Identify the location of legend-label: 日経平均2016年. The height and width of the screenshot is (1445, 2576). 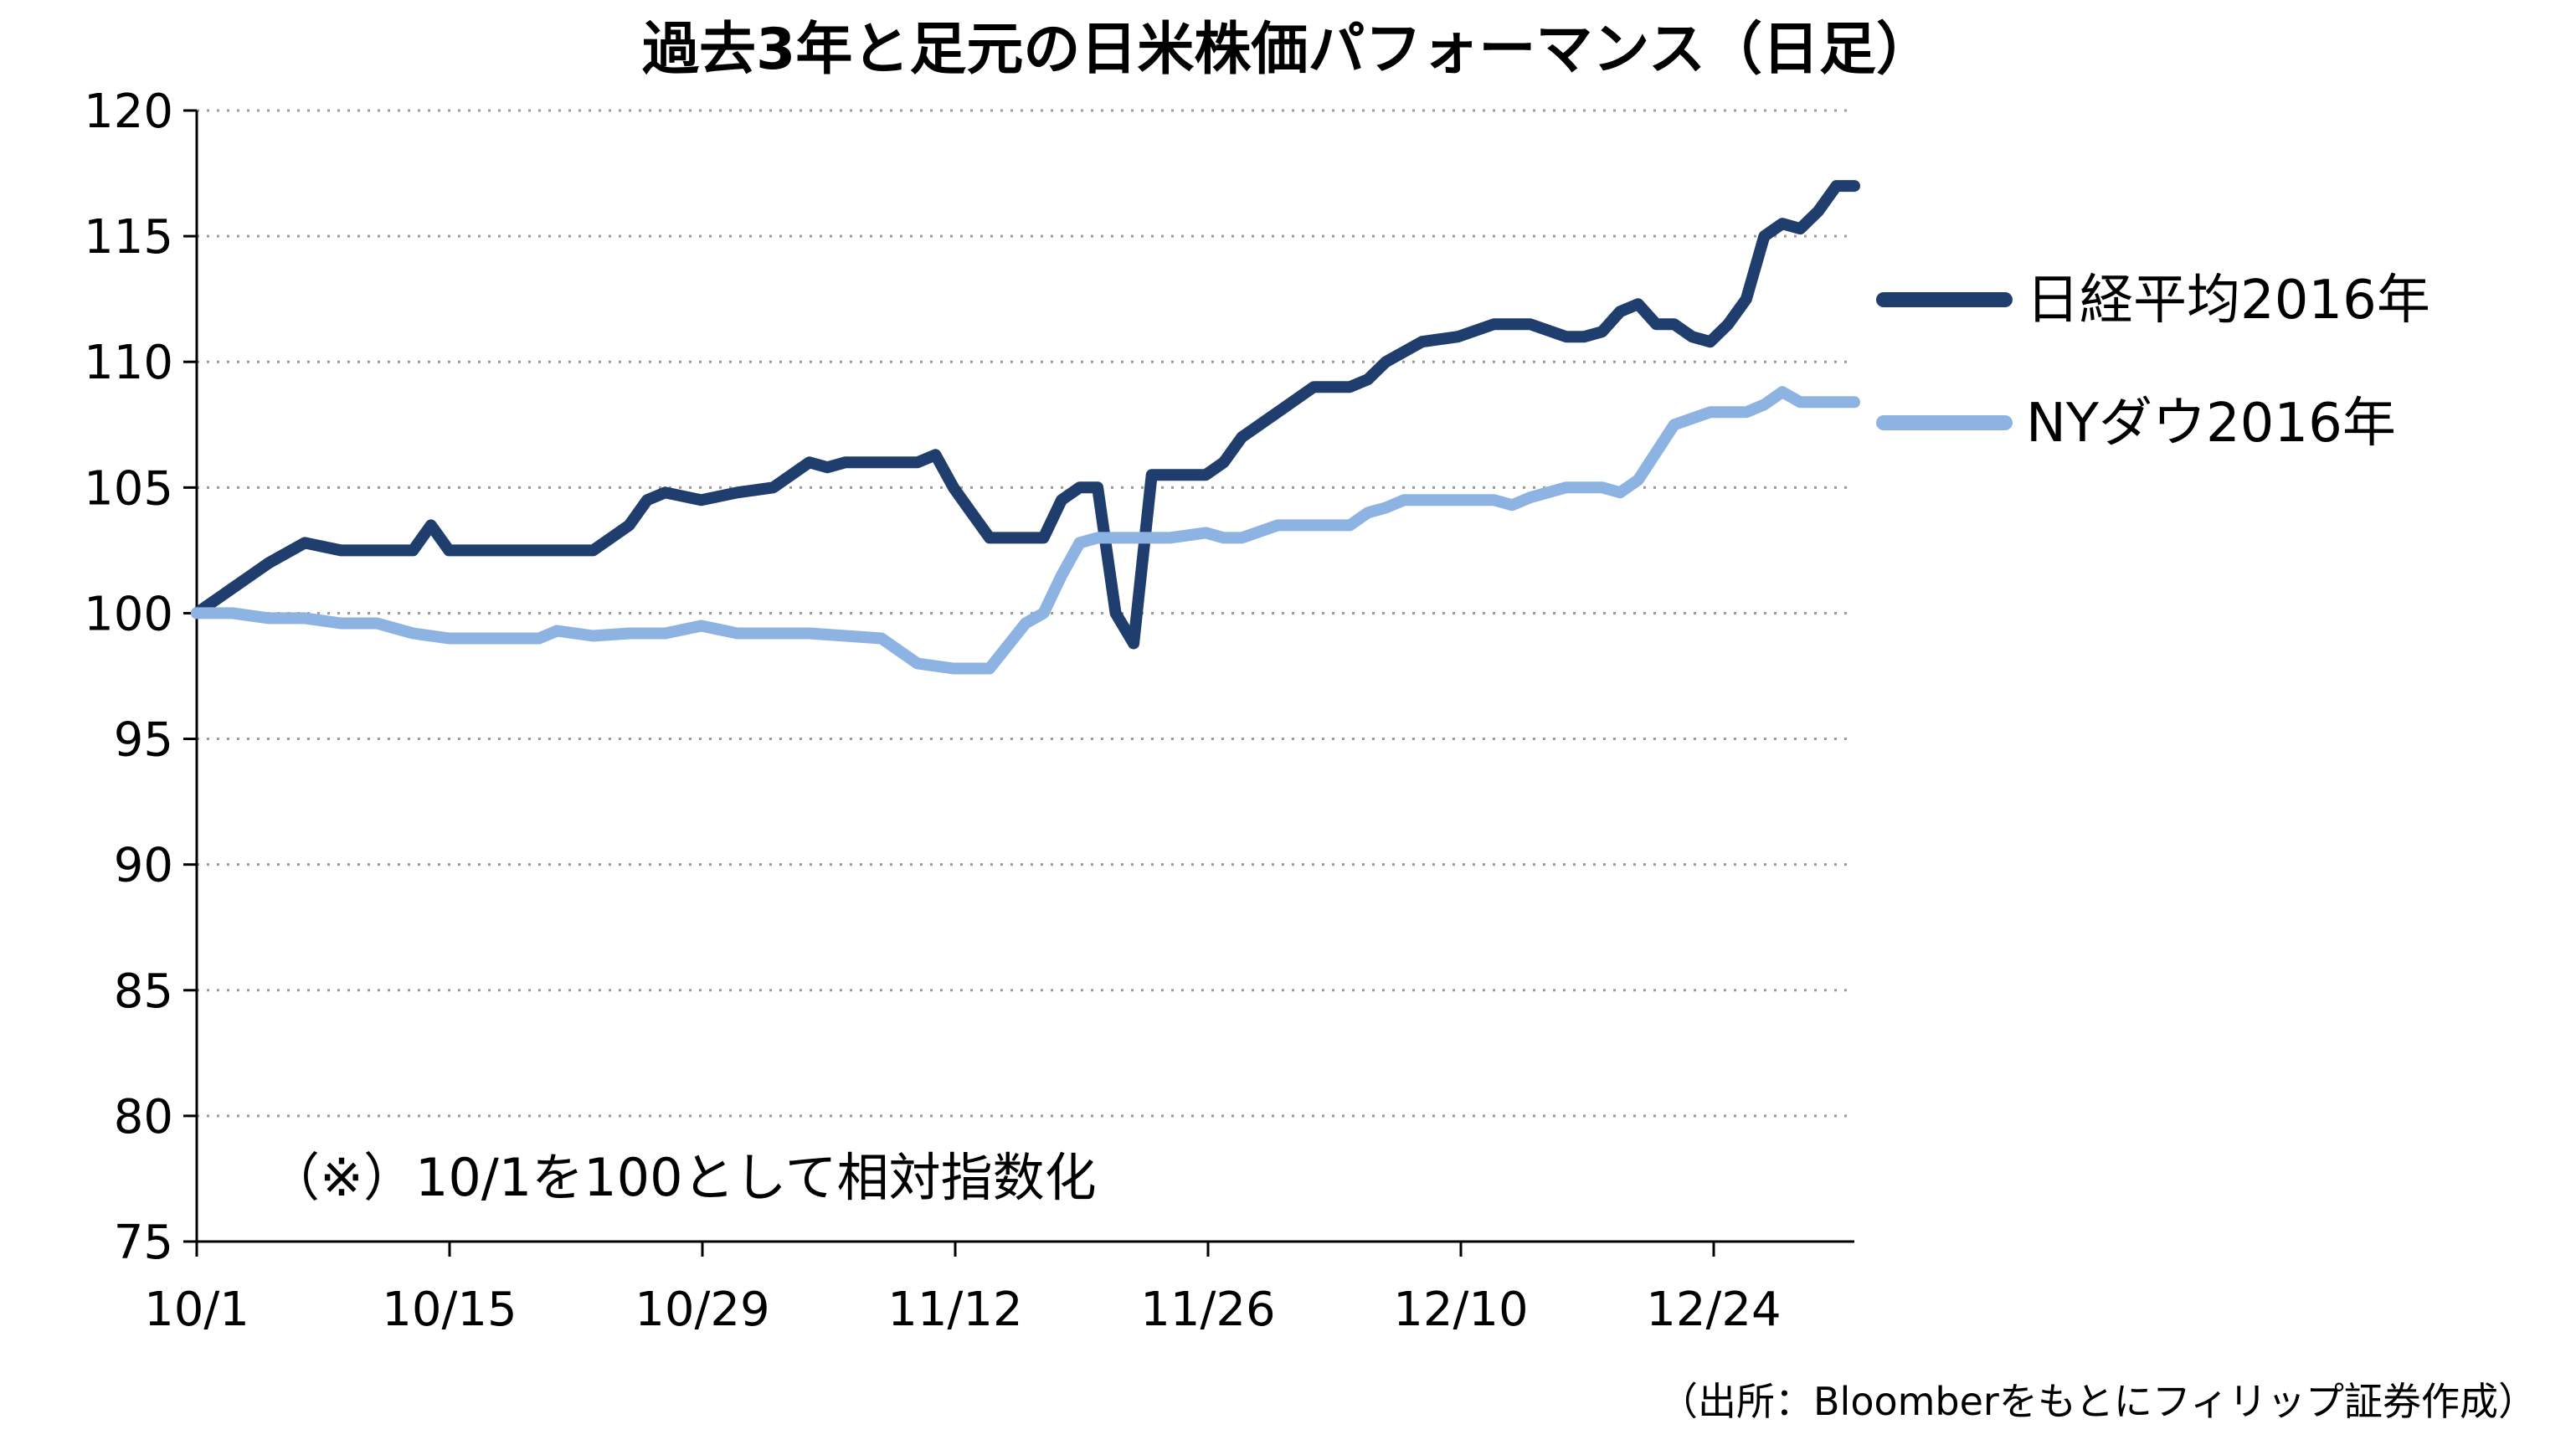
(2228, 301).